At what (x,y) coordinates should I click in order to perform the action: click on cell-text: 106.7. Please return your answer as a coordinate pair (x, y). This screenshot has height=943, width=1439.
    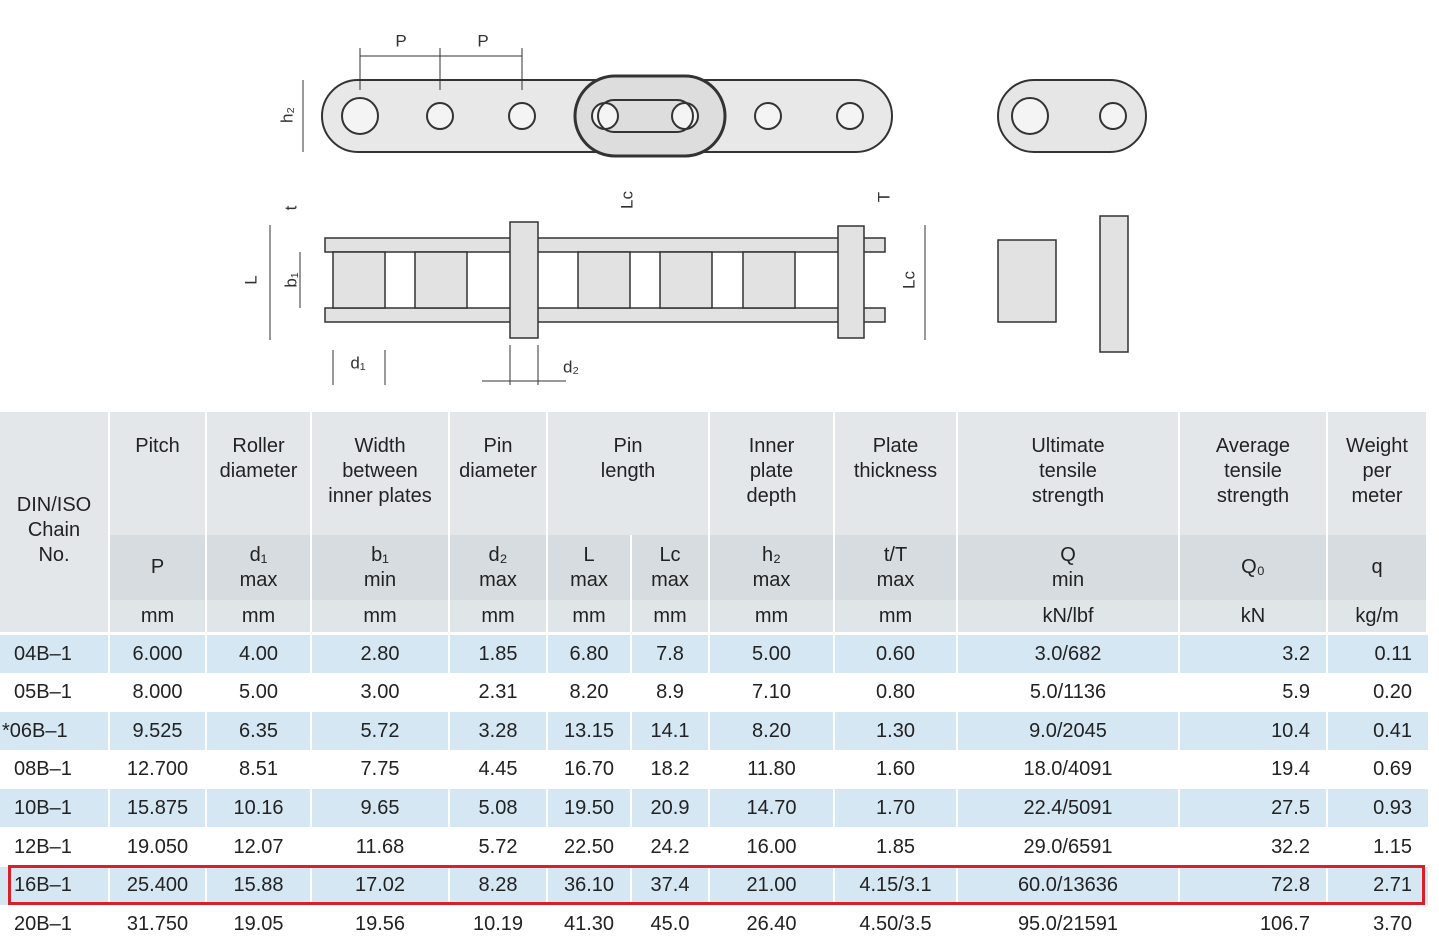
    Looking at the image, I should click on (1284, 923).